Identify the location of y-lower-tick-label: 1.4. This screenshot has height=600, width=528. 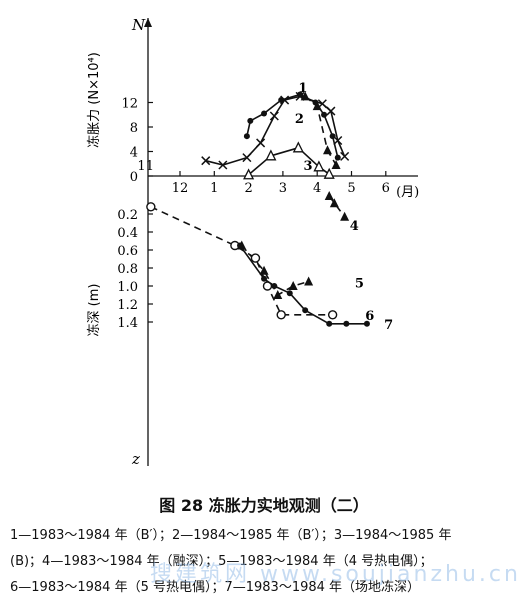
(127, 323).